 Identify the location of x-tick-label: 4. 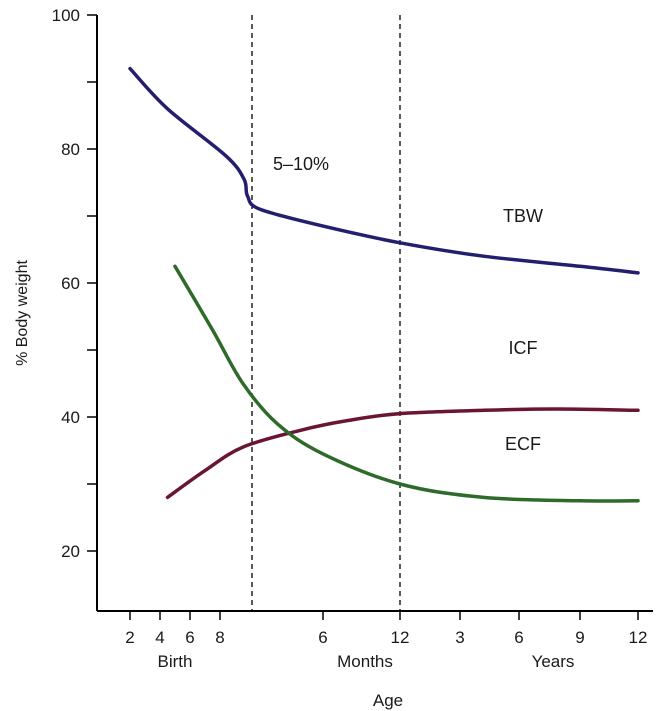
(159, 637).